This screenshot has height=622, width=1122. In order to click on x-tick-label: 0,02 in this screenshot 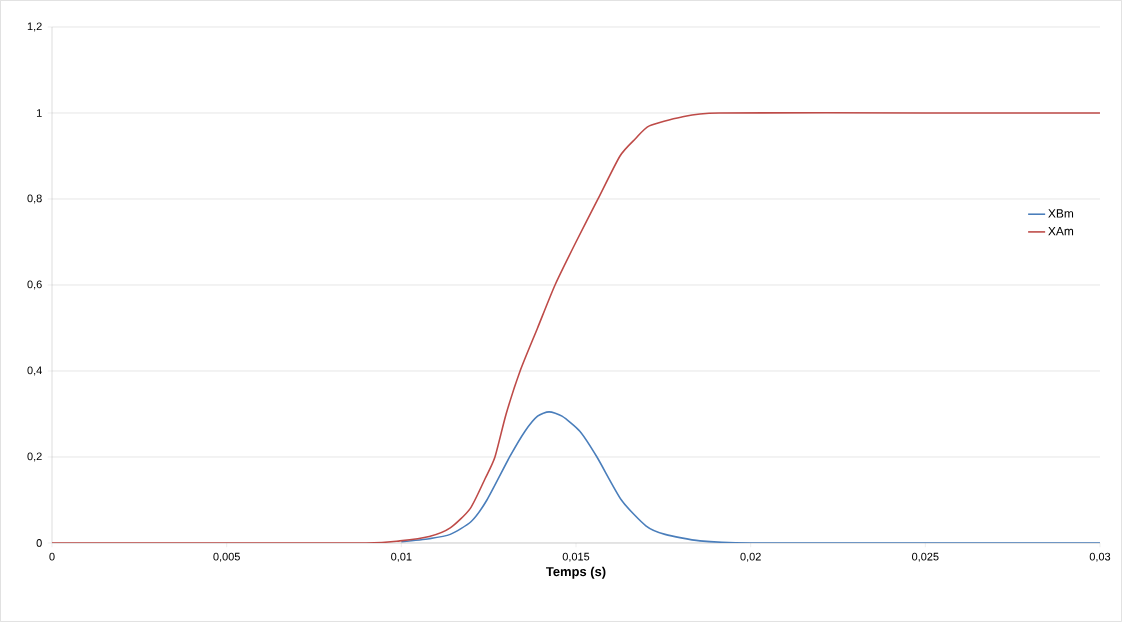, I will do `click(750, 557)`.